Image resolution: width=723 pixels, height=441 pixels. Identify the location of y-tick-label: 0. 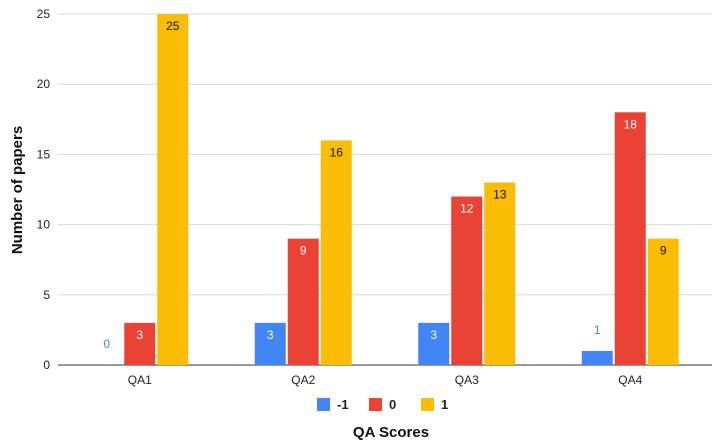
(46, 365).